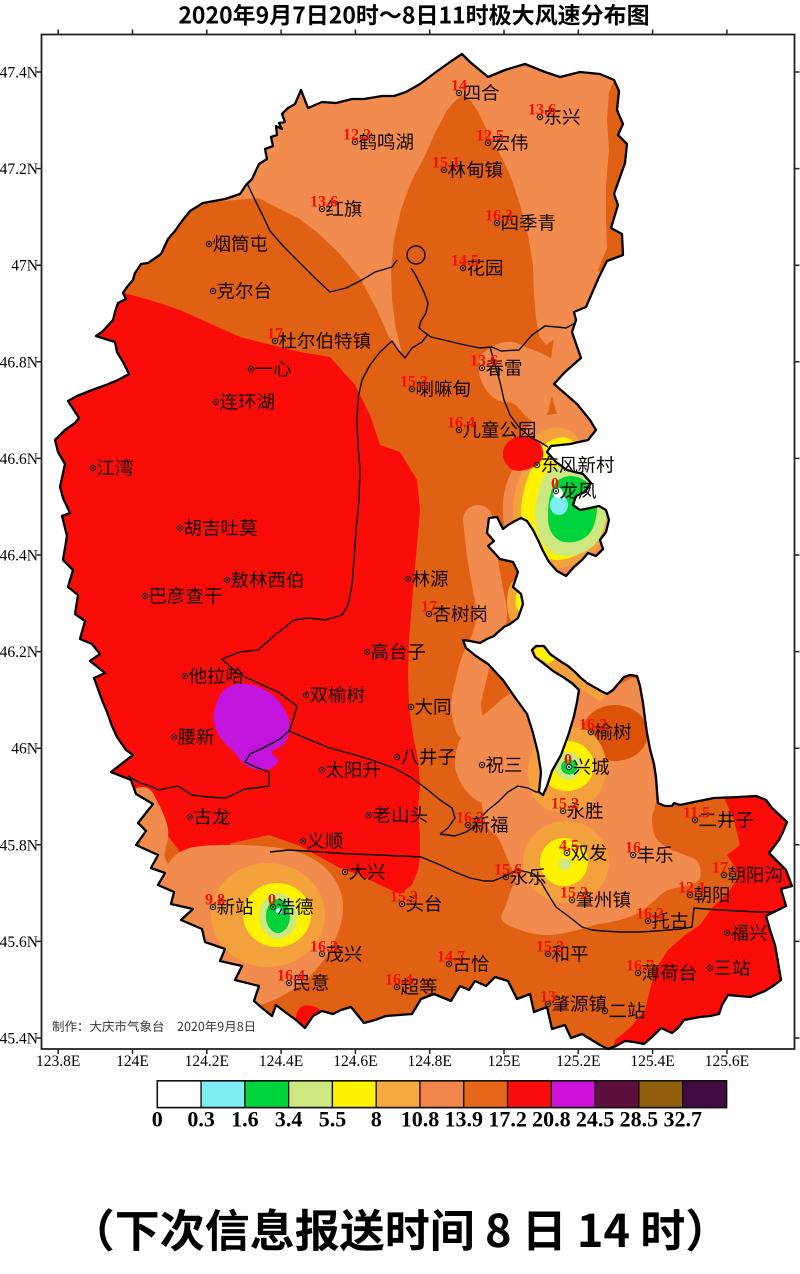  Describe the element at coordinates (508, 870) in the screenshot. I see `svg-text: 15.6` at that location.